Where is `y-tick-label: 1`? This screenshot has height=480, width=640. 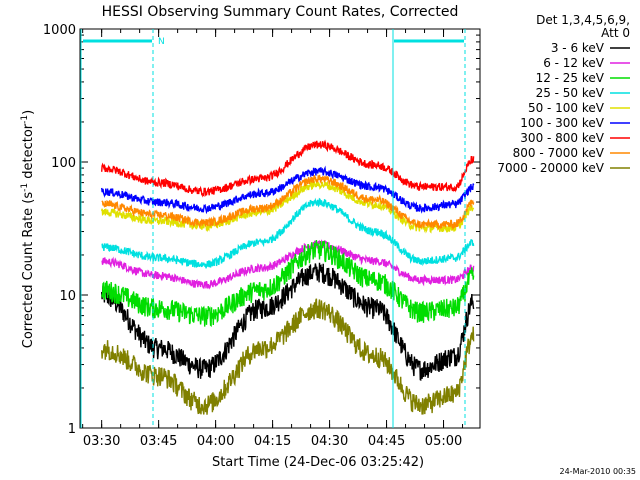 y-tick-label: 1 is located at coordinates (72, 429).